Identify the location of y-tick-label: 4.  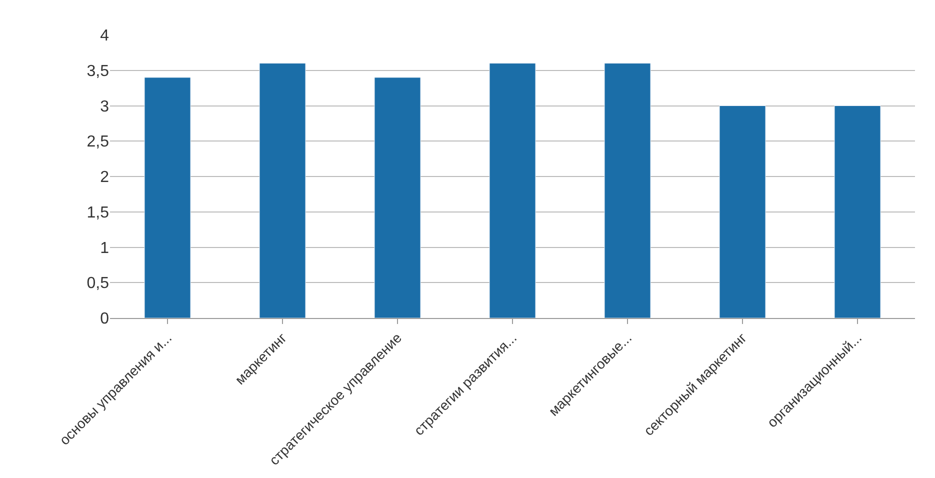
(105, 36).